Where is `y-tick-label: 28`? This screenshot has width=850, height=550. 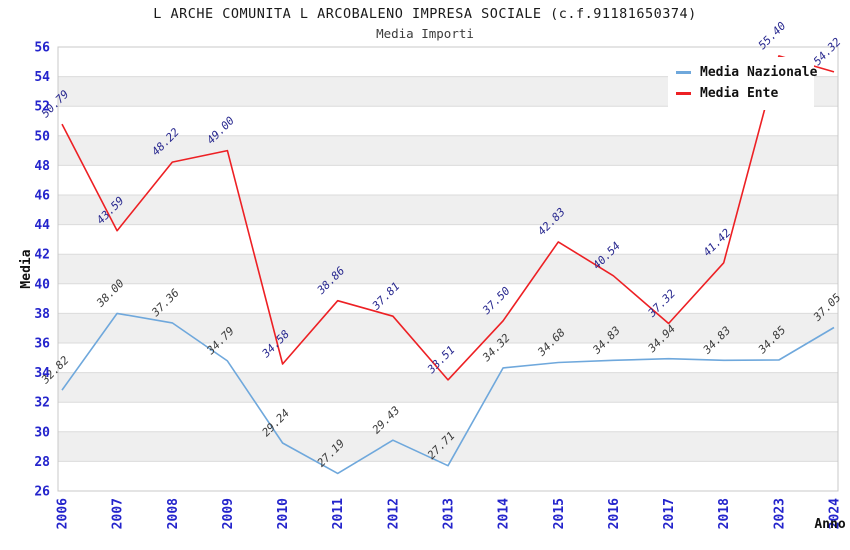 y-tick-label: 28 is located at coordinates (42, 462).